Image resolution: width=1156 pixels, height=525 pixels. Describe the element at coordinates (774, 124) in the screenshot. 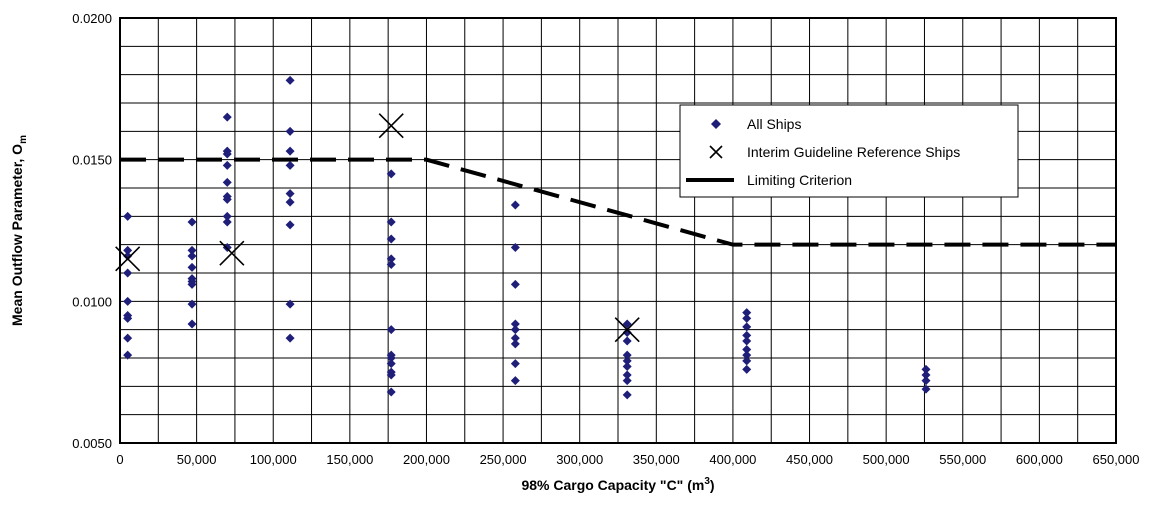

I see `legend-label: All Ships` at that location.